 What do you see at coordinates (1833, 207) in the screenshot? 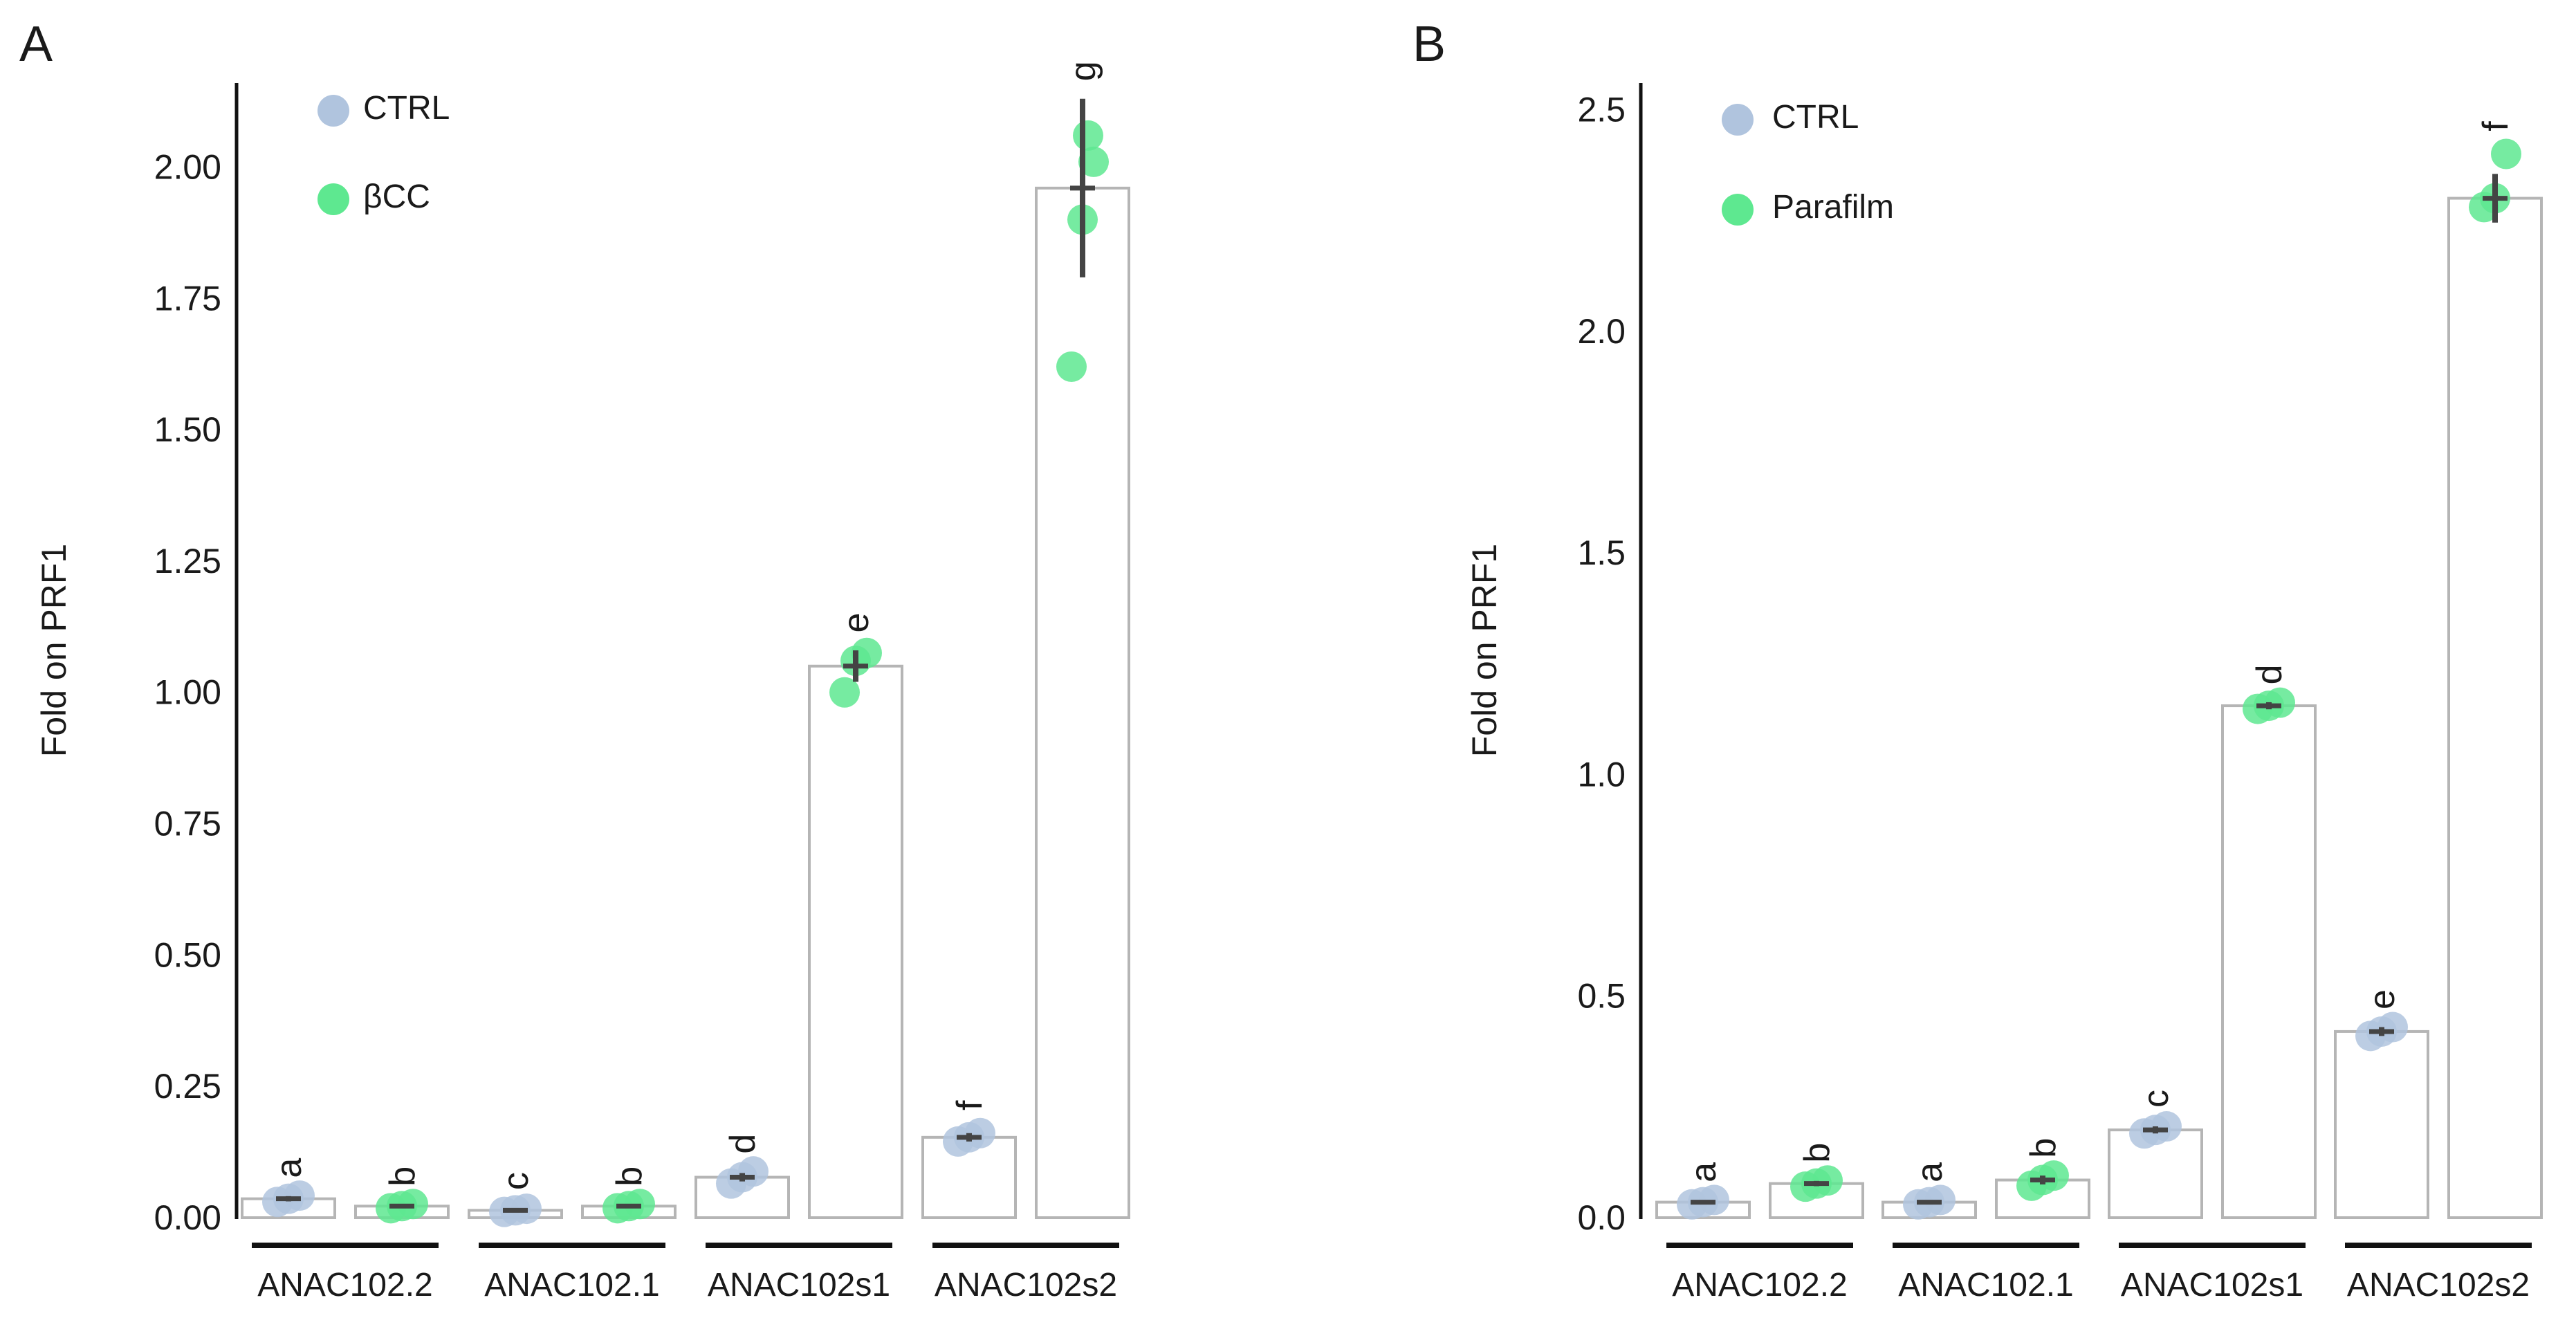
I see `legend-label: Parafilm` at bounding box center [1833, 207].